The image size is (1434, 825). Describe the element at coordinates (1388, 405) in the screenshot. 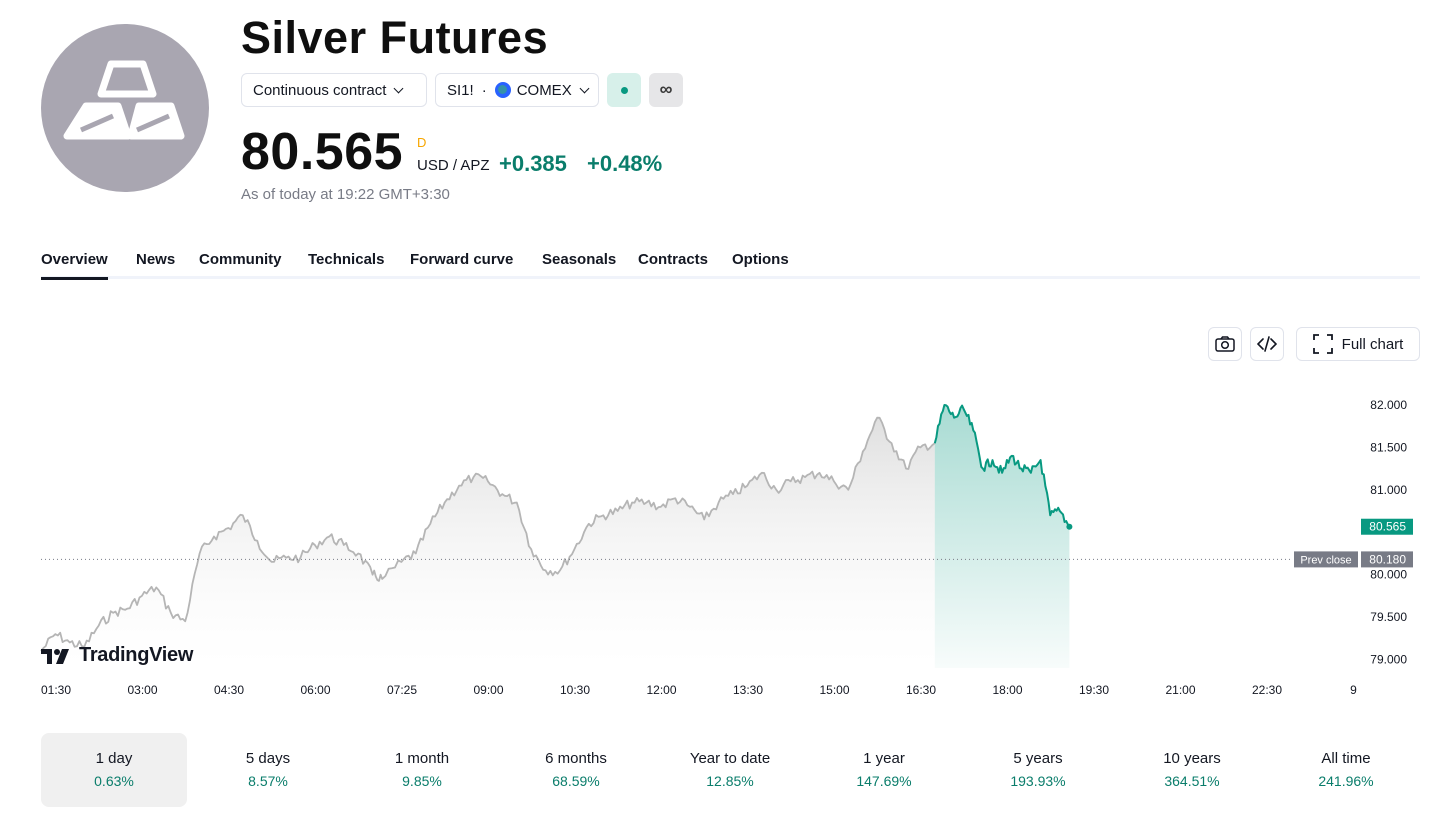

I see `y-tick-label: 82.000` at that location.